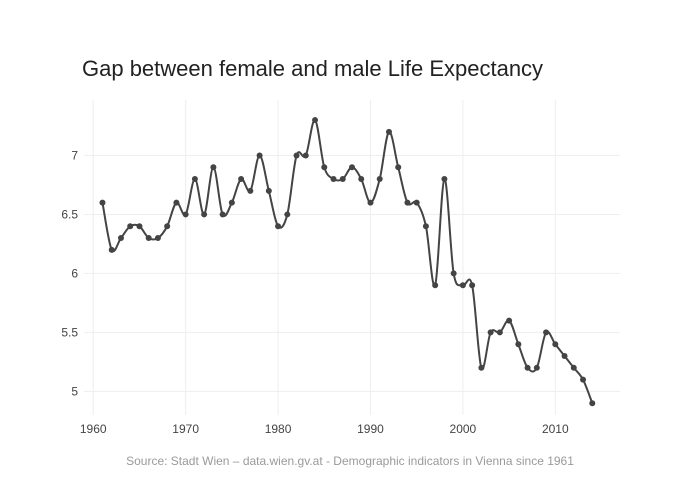 This screenshot has width=700, height=500. Describe the element at coordinates (69, 273) in the screenshot. I see `y-tick-labels: 5 5.5 6 6.5 7` at that location.